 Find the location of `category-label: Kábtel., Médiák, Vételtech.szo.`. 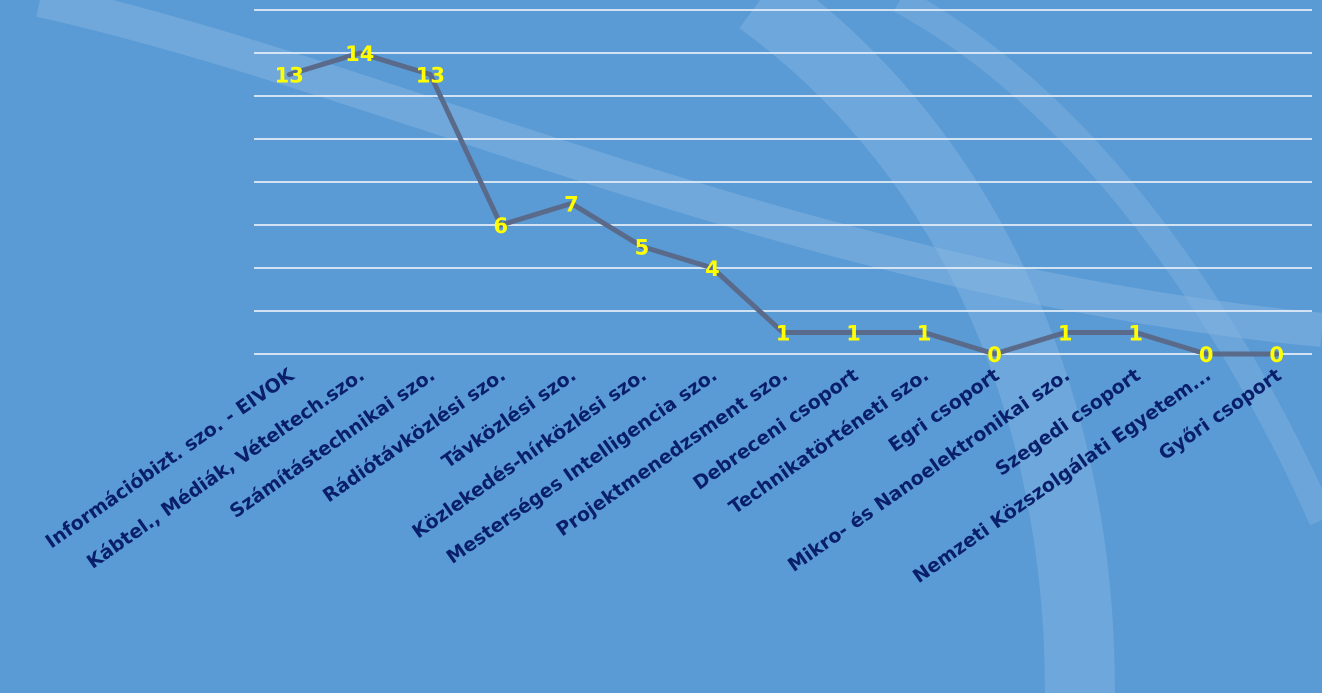

category-label: Kábtel., Médiák, Vételtech.szo. is located at coordinates (226, 468).